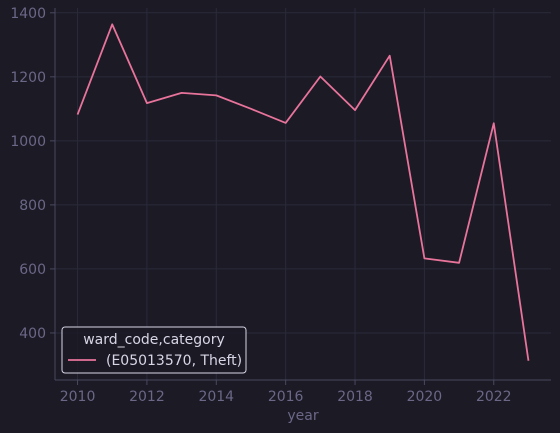 This screenshot has height=433, width=560. I want to click on x-tick-label: 2022, so click(494, 397).